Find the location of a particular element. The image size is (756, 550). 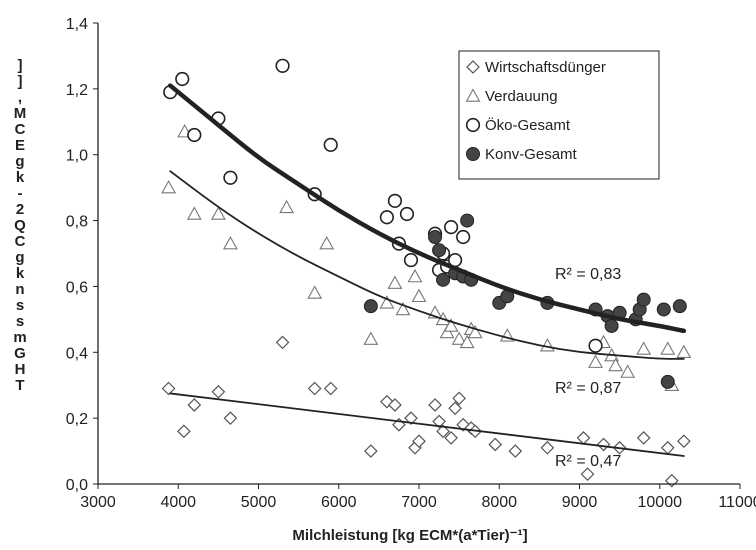

x-axis-title: Milchleistung [kg ECM*(a*Tier)⁻¹] is located at coordinates (409, 535).